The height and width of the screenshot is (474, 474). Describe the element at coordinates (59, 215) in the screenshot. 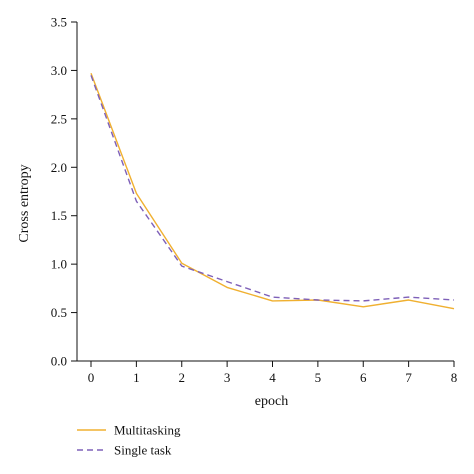

I see `y-tick-label: 1.5` at that location.